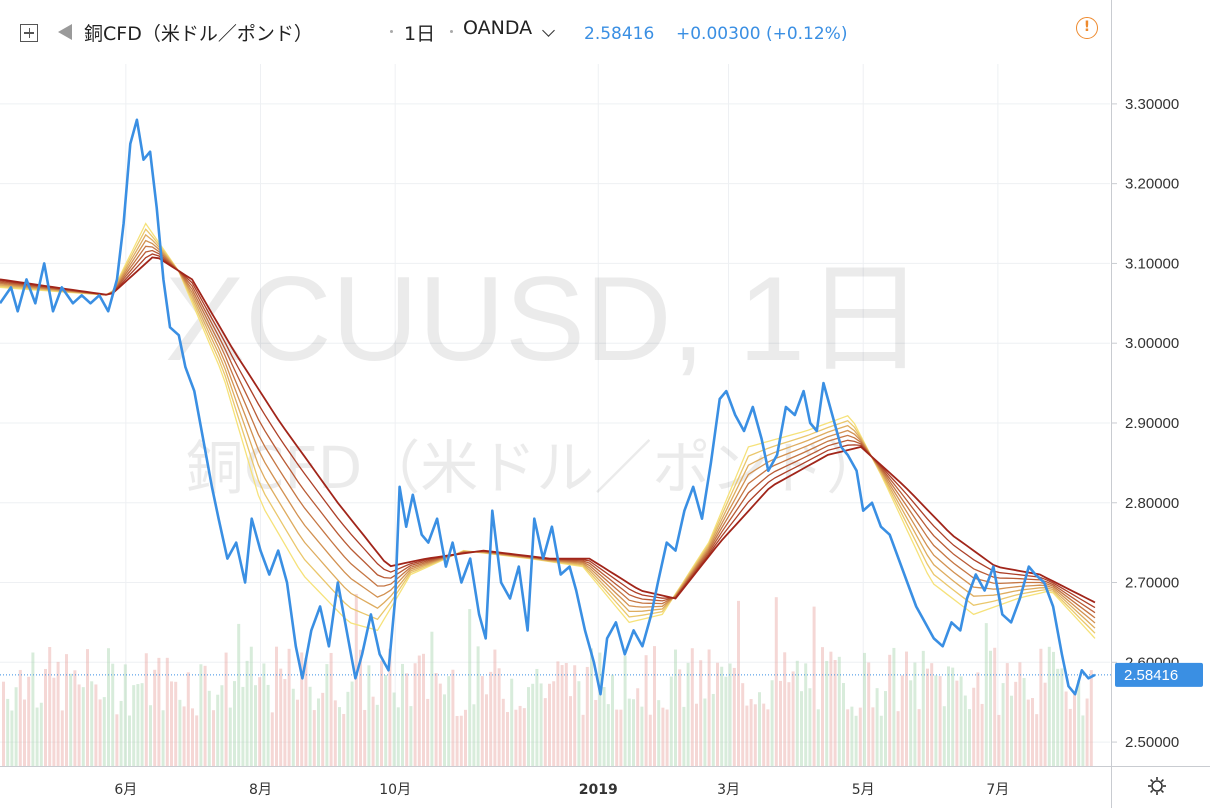 The height and width of the screenshot is (808, 1210). What do you see at coordinates (1151, 675) in the screenshot?
I see `last-price-label: 2.58416` at bounding box center [1151, 675].